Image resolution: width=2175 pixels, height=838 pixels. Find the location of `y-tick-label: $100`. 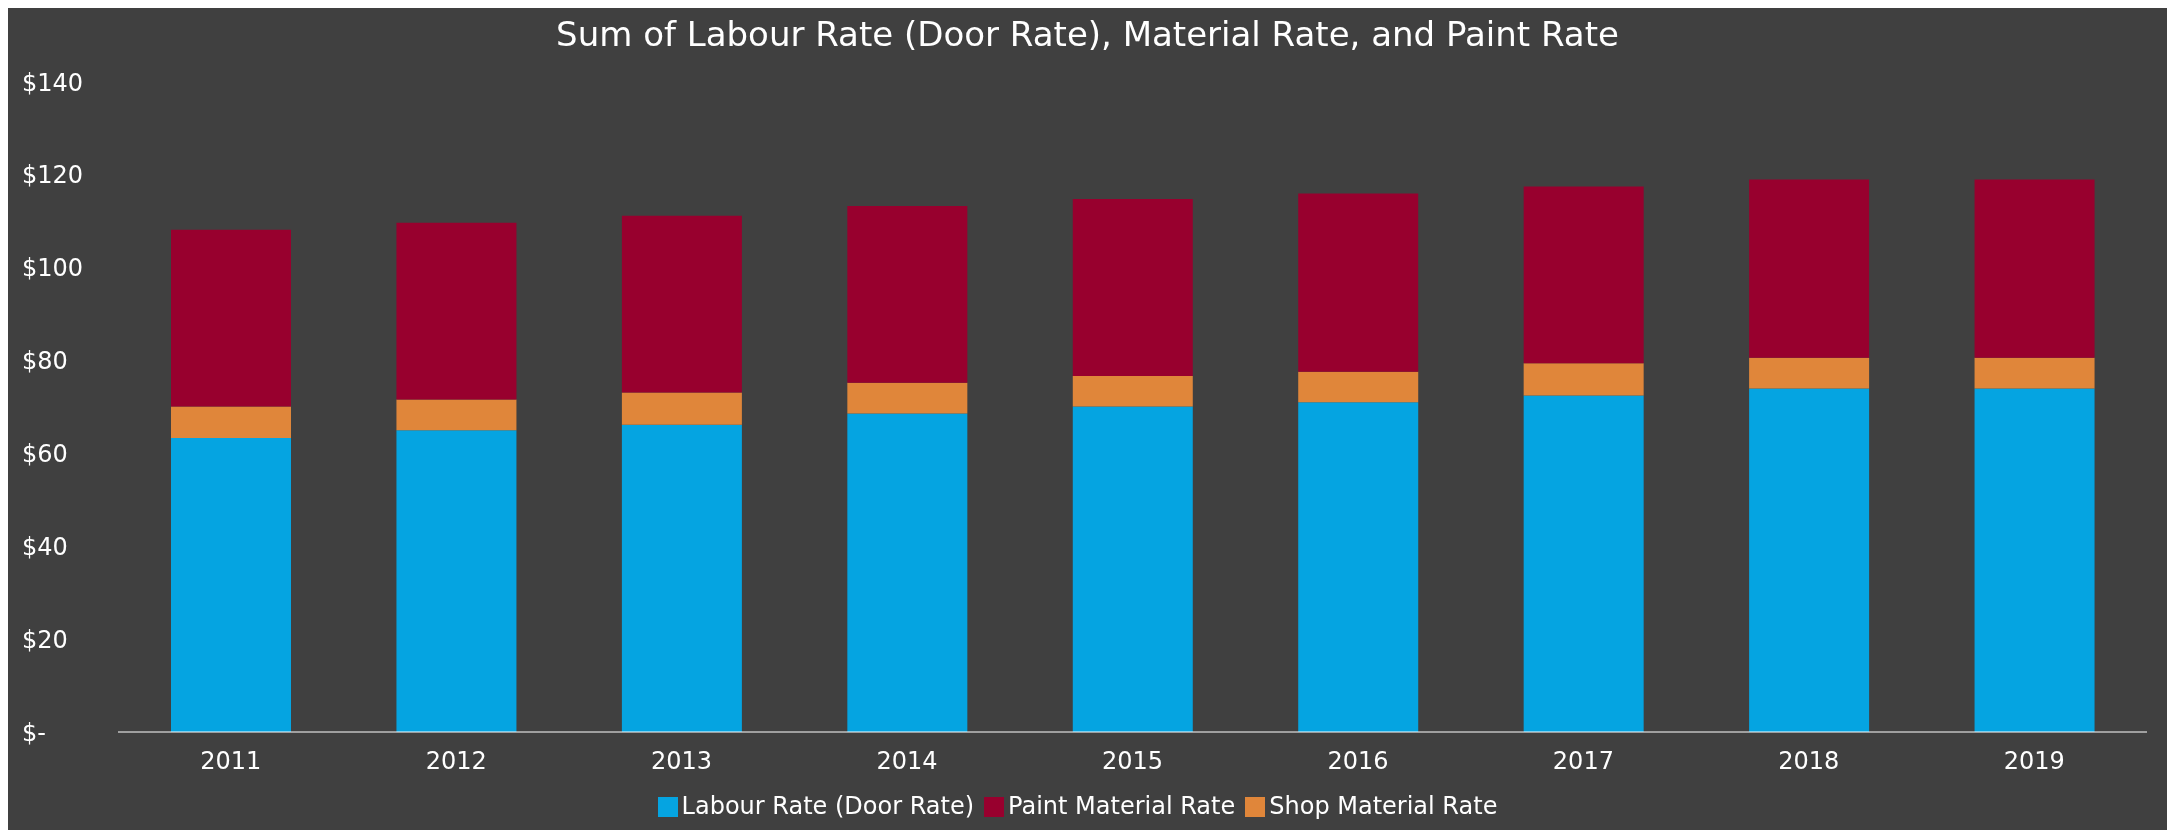

y-tick-label: $100 is located at coordinates (53, 268).